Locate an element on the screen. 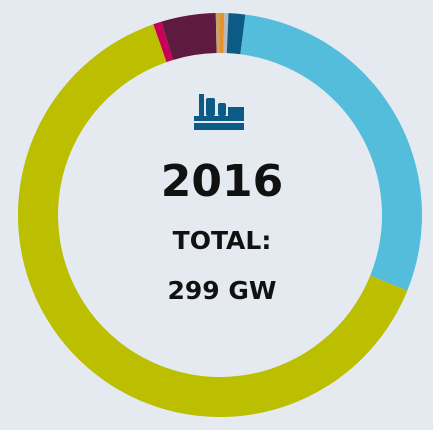  center-total-label: TOTAL: is located at coordinates (222, 240).